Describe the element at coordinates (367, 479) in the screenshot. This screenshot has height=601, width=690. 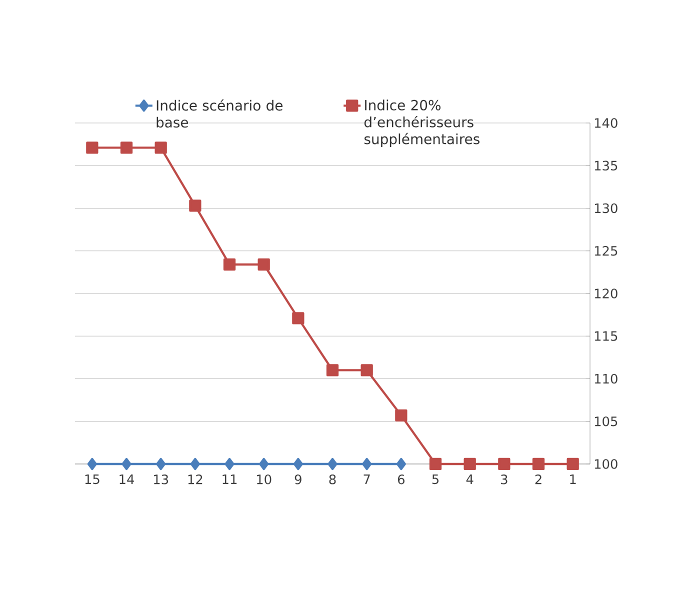
I see `x-tick-label: 7` at that location.